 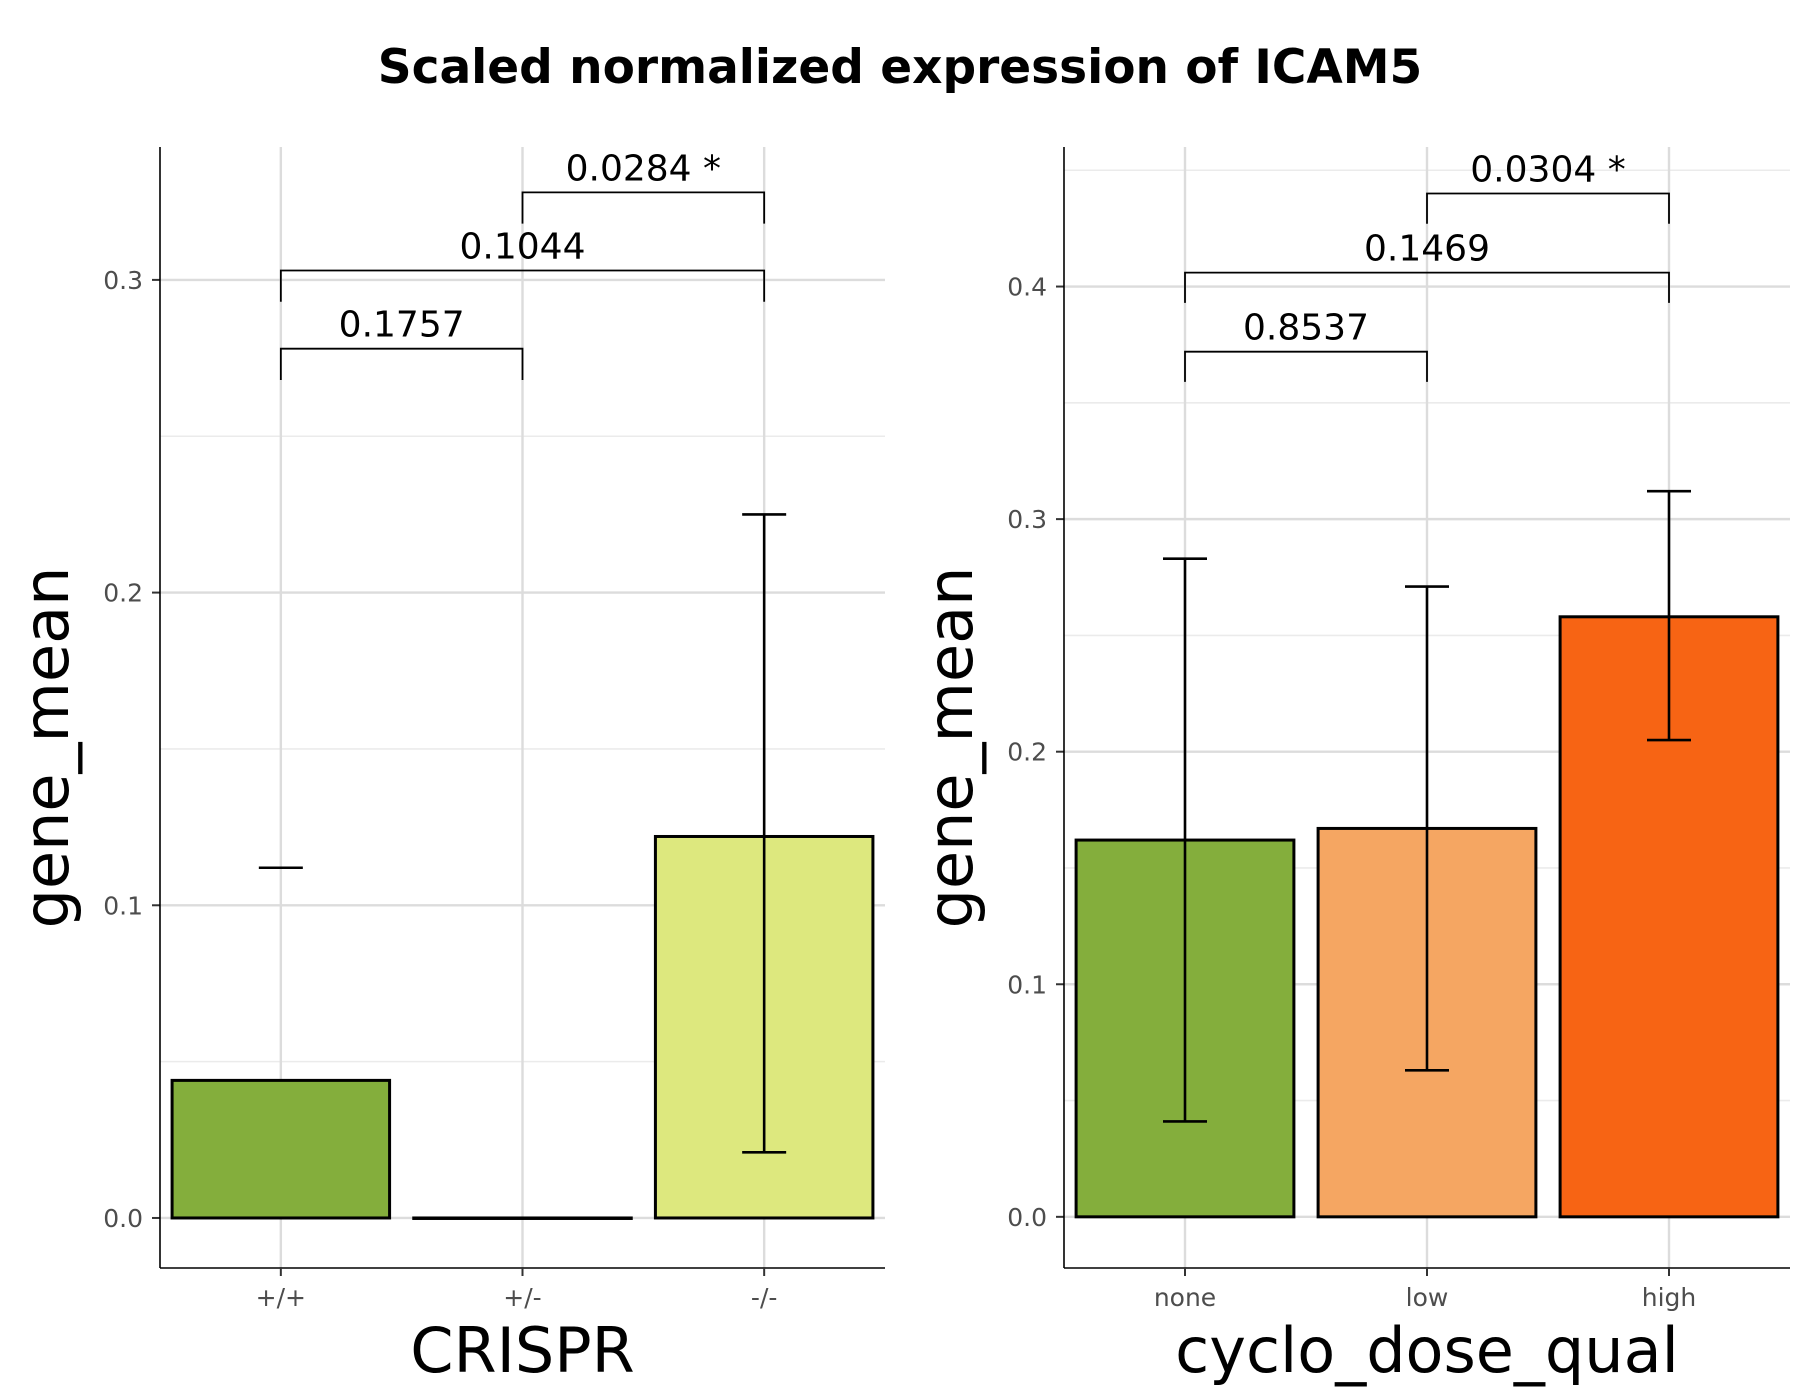 What do you see at coordinates (522, 1218) in the screenshot?
I see `bar-+/-` at bounding box center [522, 1218].